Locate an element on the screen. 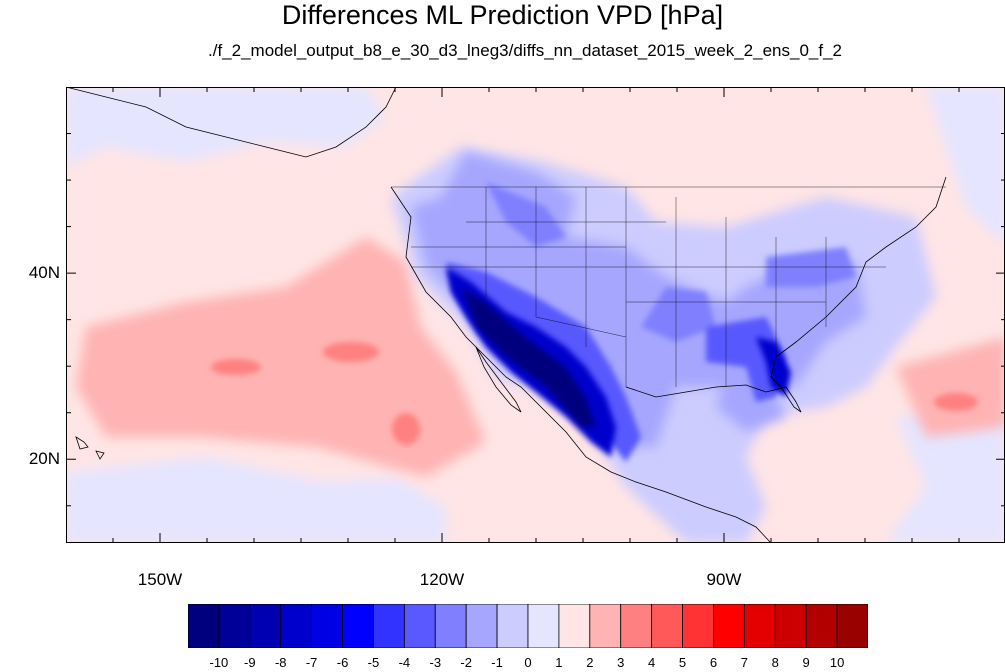 The height and width of the screenshot is (672, 1005). colorbar-tick-label: -2 is located at coordinates (466, 662).